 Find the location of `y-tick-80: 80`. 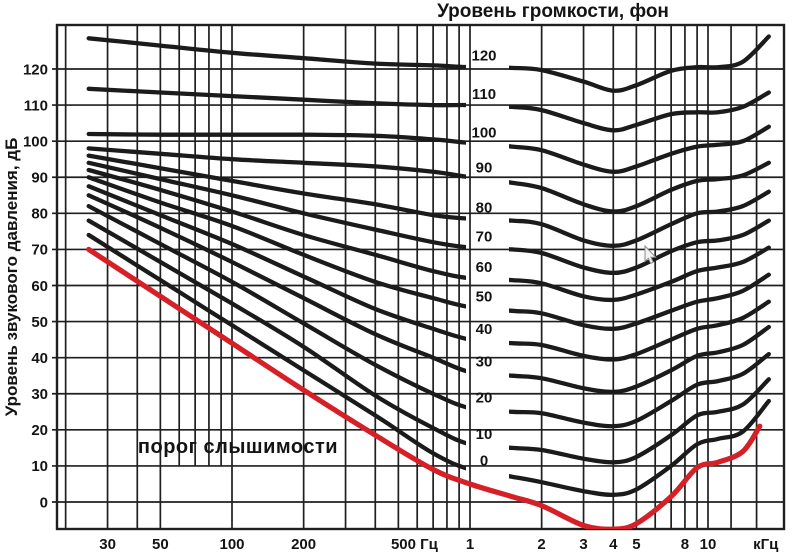

y-tick-80: 80 is located at coordinates (39, 214).